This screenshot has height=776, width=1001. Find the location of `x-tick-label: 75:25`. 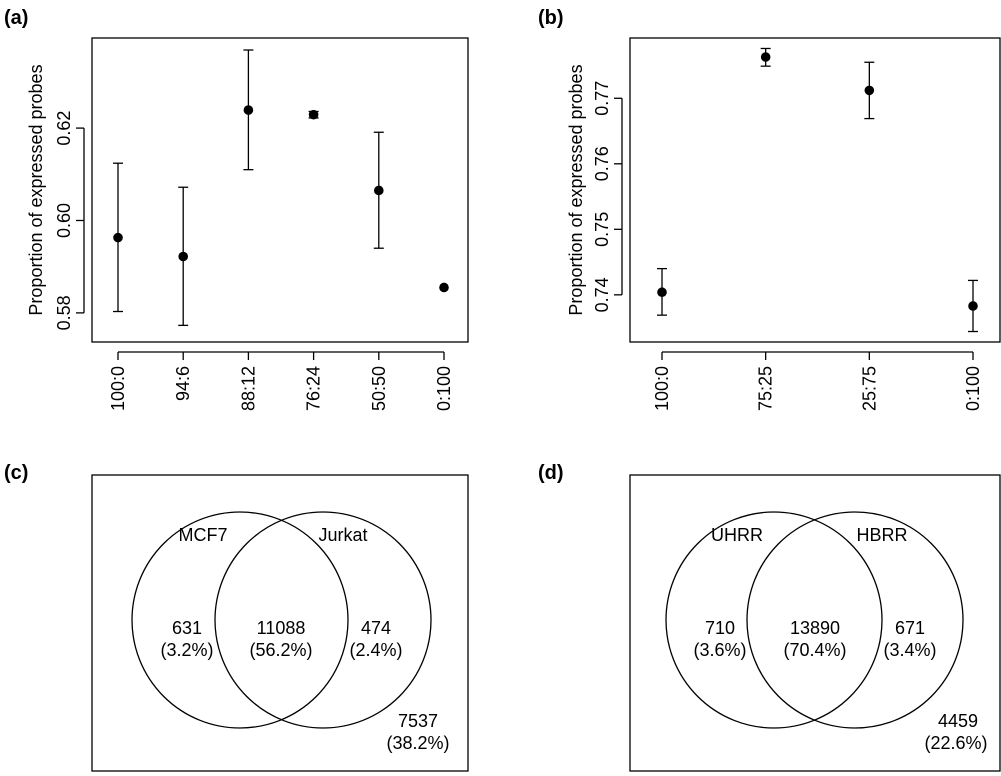

x-tick-label: 75:25 is located at coordinates (766, 388).